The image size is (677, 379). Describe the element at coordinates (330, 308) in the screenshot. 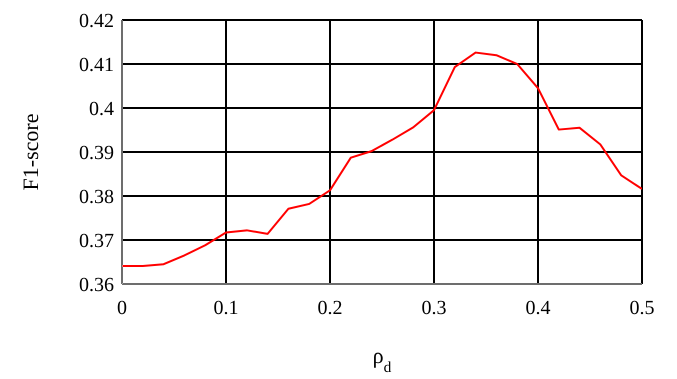

I see `x-tick-label: 0.2` at that location.